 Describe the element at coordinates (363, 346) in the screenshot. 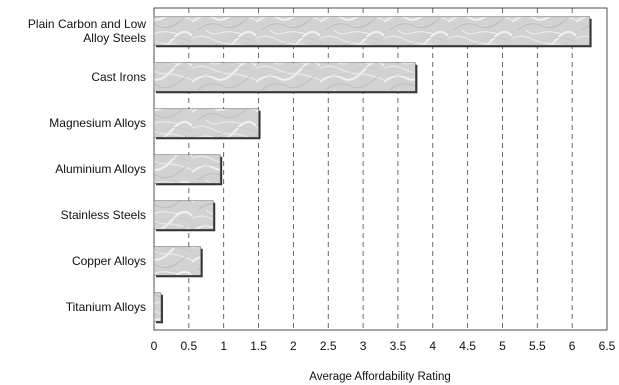

I see `x-tick-label-6: 3` at that location.